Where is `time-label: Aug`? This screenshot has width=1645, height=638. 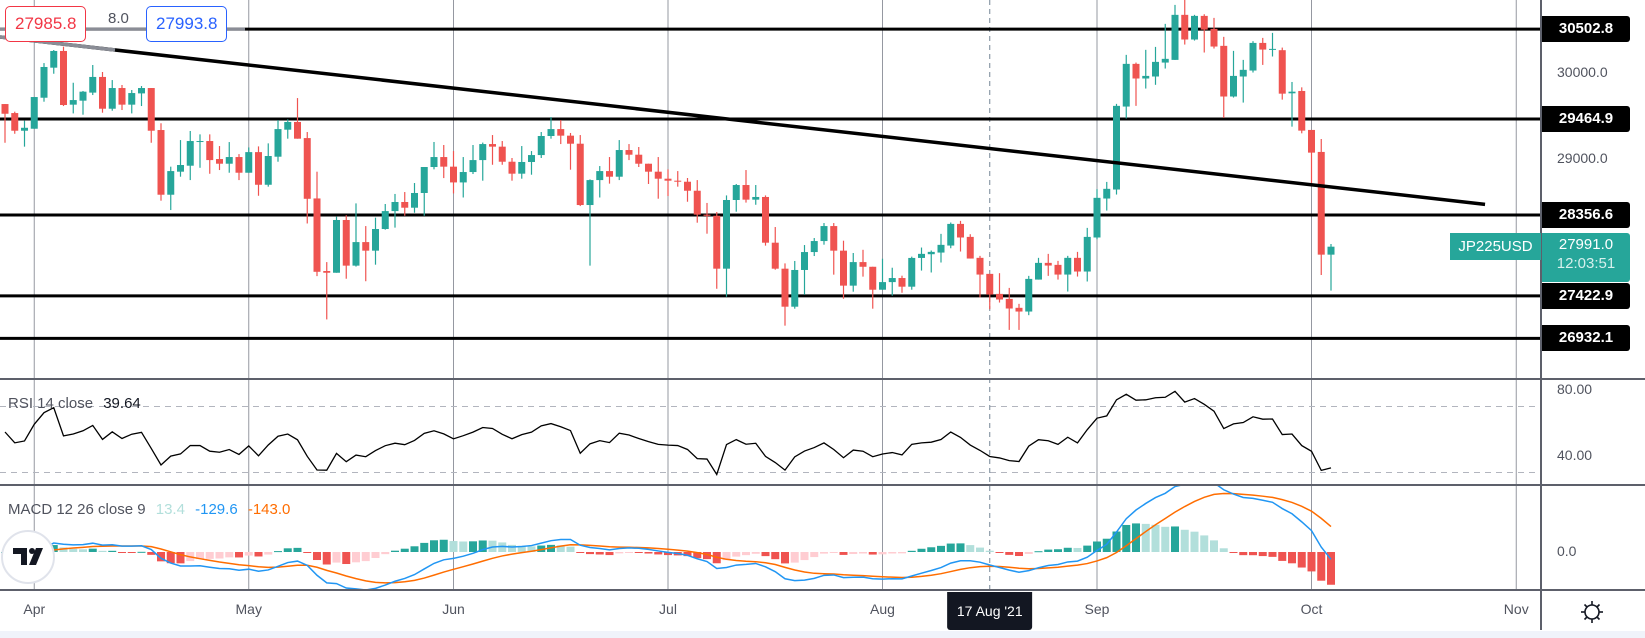
time-label: Aug is located at coordinates (882, 609).